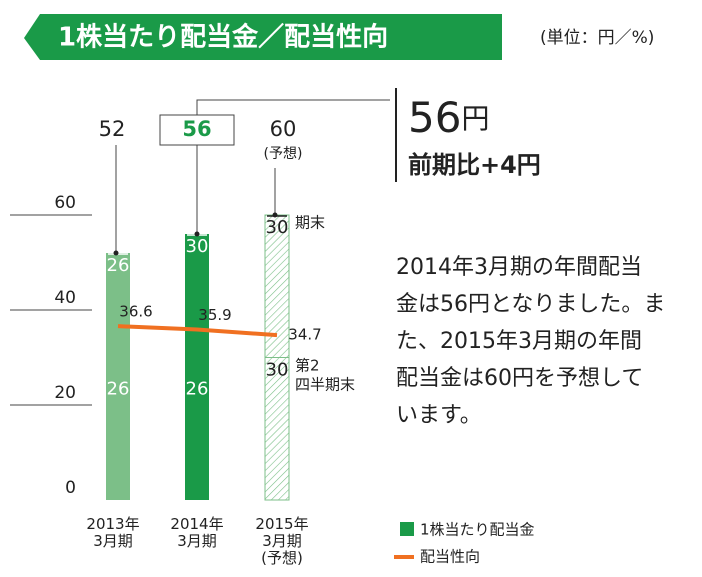 The width and height of the screenshot is (702, 577). What do you see at coordinates (196, 532) in the screenshot?
I see `x-tick-label: 2014年 3月期` at bounding box center [196, 532].